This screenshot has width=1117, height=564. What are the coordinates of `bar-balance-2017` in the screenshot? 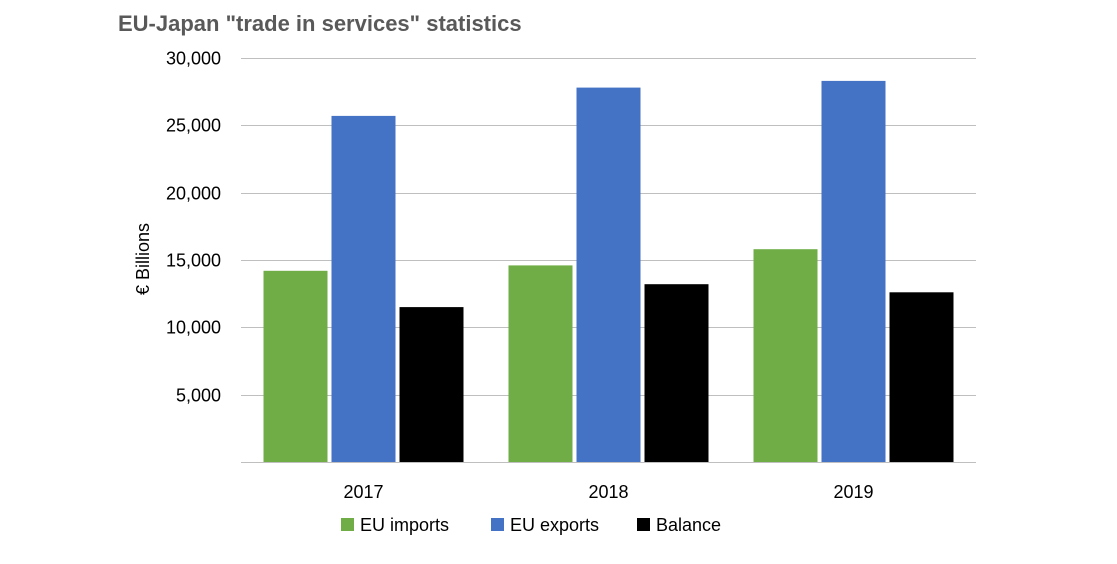 It's located at (431, 384).